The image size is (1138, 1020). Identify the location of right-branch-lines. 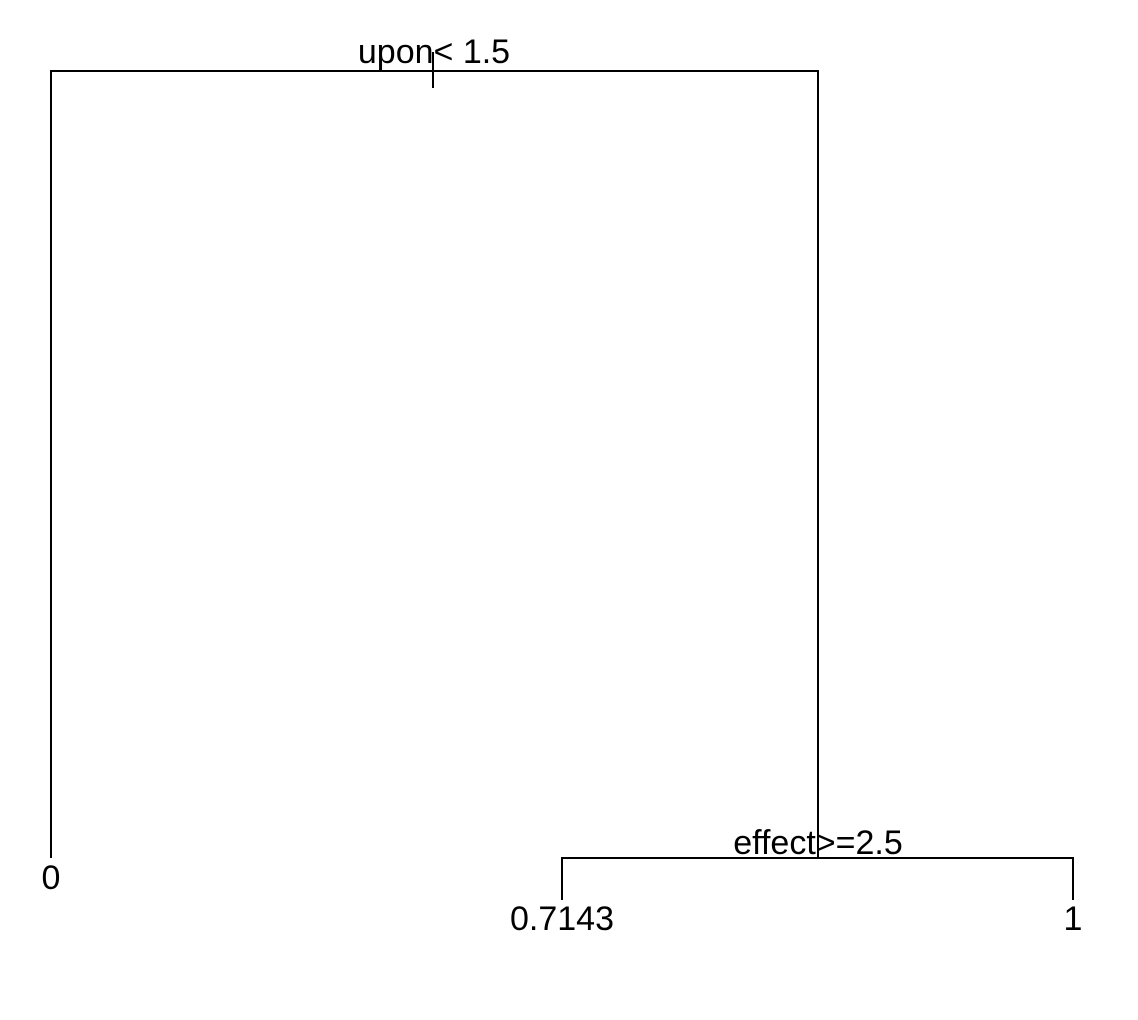
(817, 878).